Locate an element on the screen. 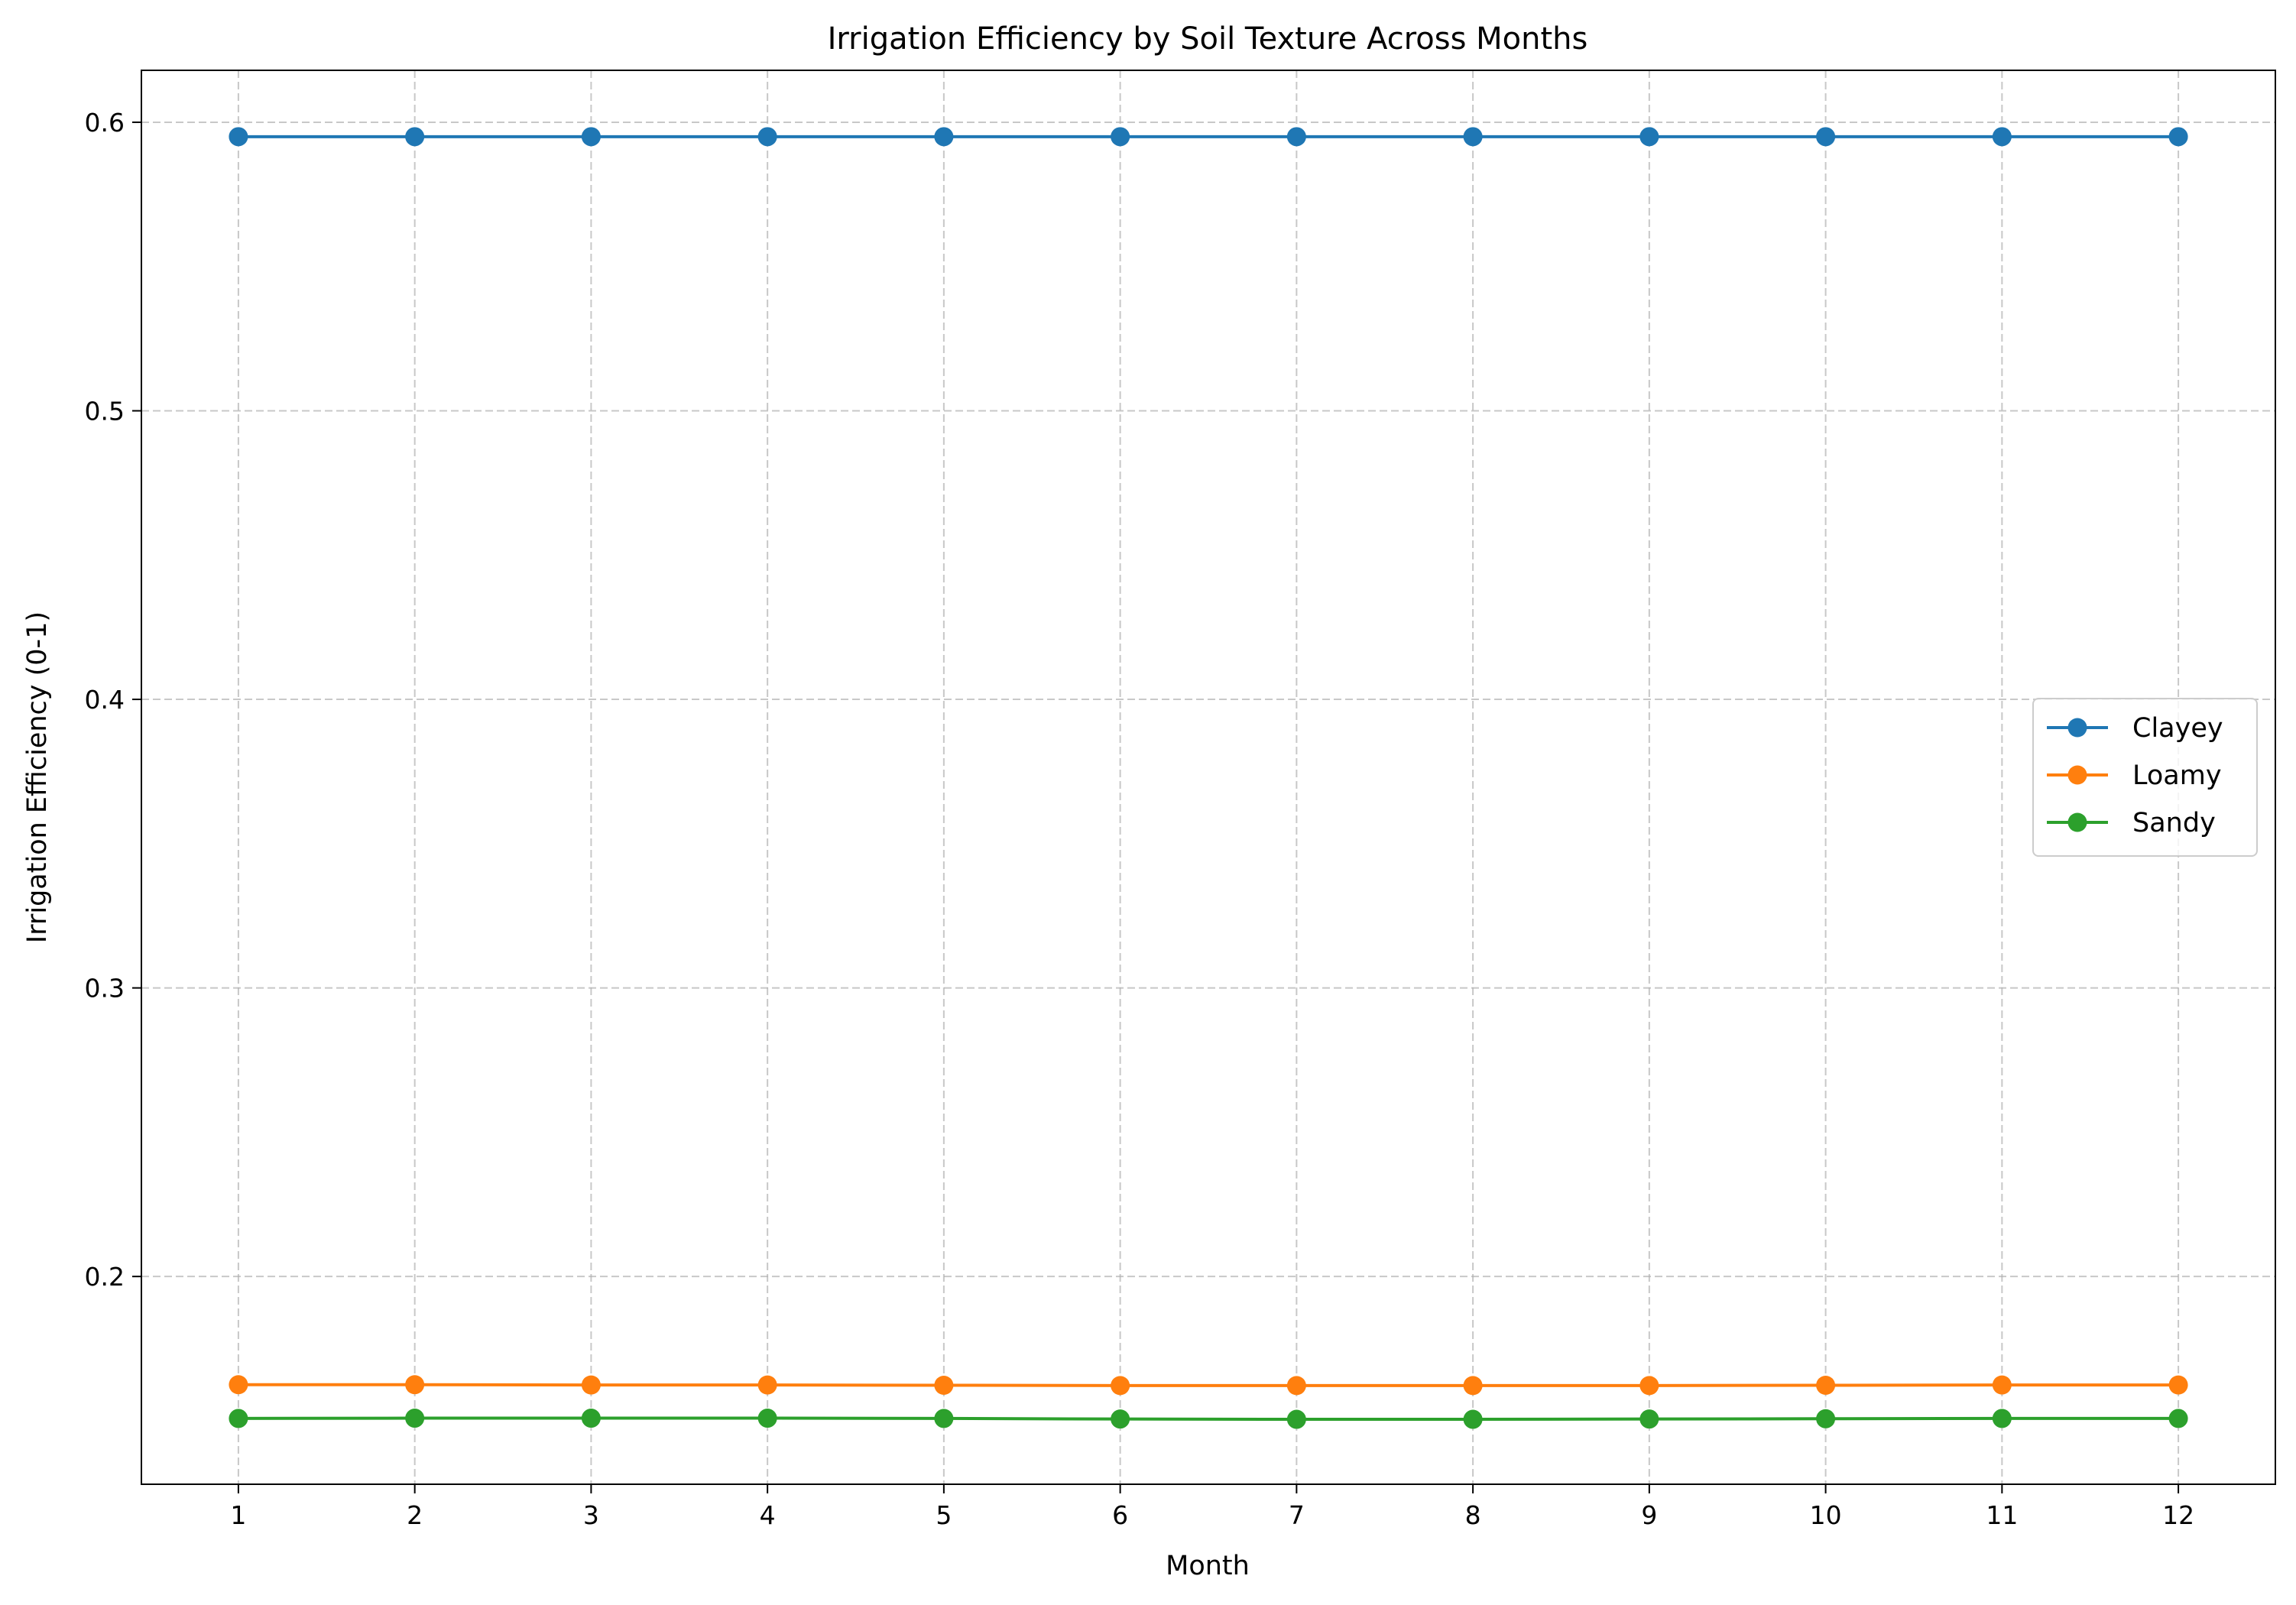 The width and height of the screenshot is (2296, 1605). legend-label: Sandy is located at coordinates (2174, 823).